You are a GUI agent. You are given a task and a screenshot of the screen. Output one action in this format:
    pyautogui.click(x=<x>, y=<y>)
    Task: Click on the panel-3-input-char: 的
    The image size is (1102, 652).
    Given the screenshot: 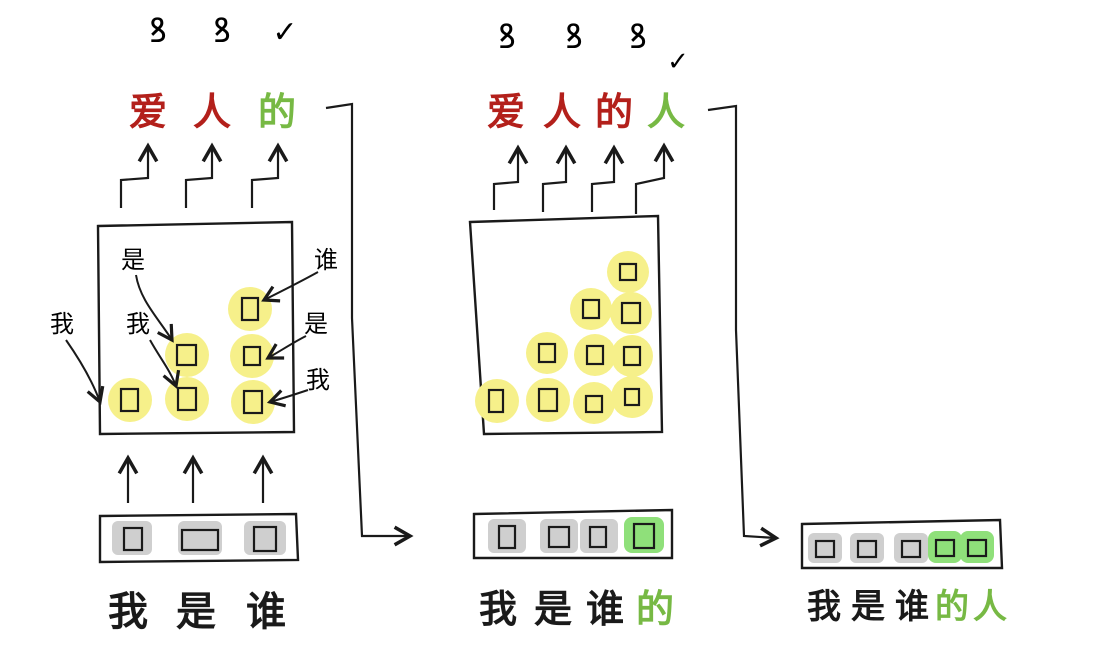 What is the action you would take?
    pyautogui.click(x=952, y=607)
    